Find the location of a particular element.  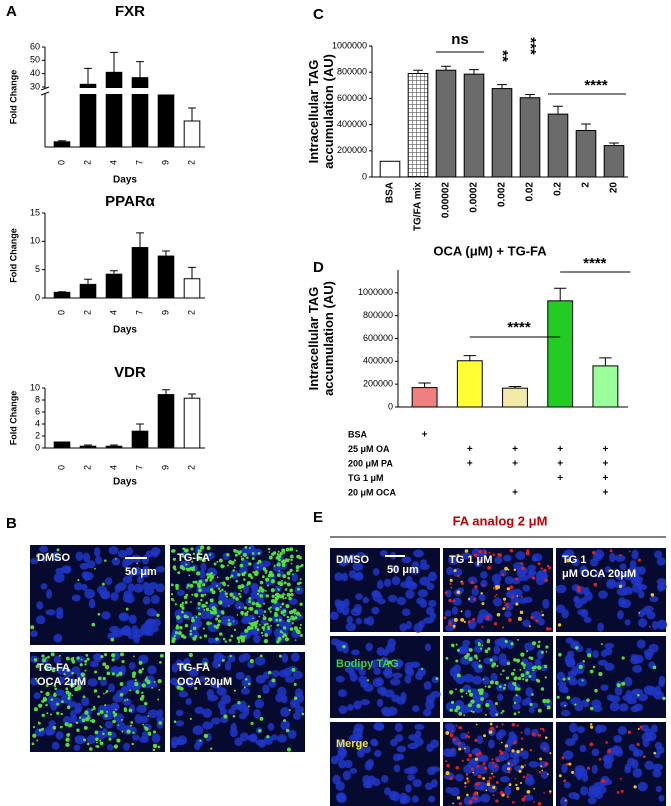

y-tick-label: 400000 is located at coordinates (378, 361).